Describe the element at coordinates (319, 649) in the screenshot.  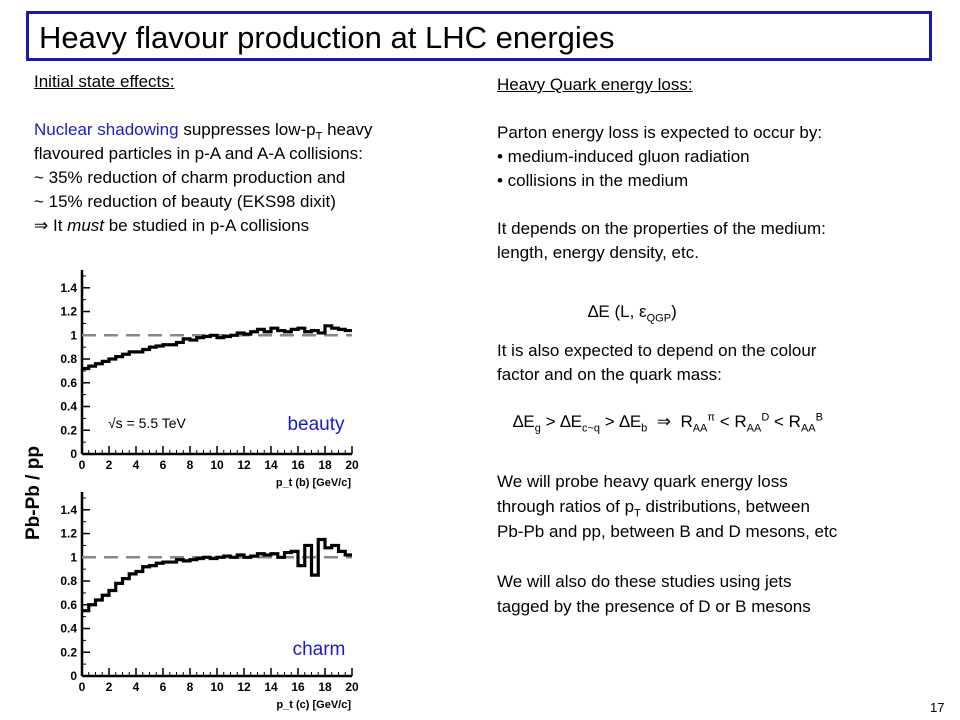
I see `chart-label: charm` at that location.